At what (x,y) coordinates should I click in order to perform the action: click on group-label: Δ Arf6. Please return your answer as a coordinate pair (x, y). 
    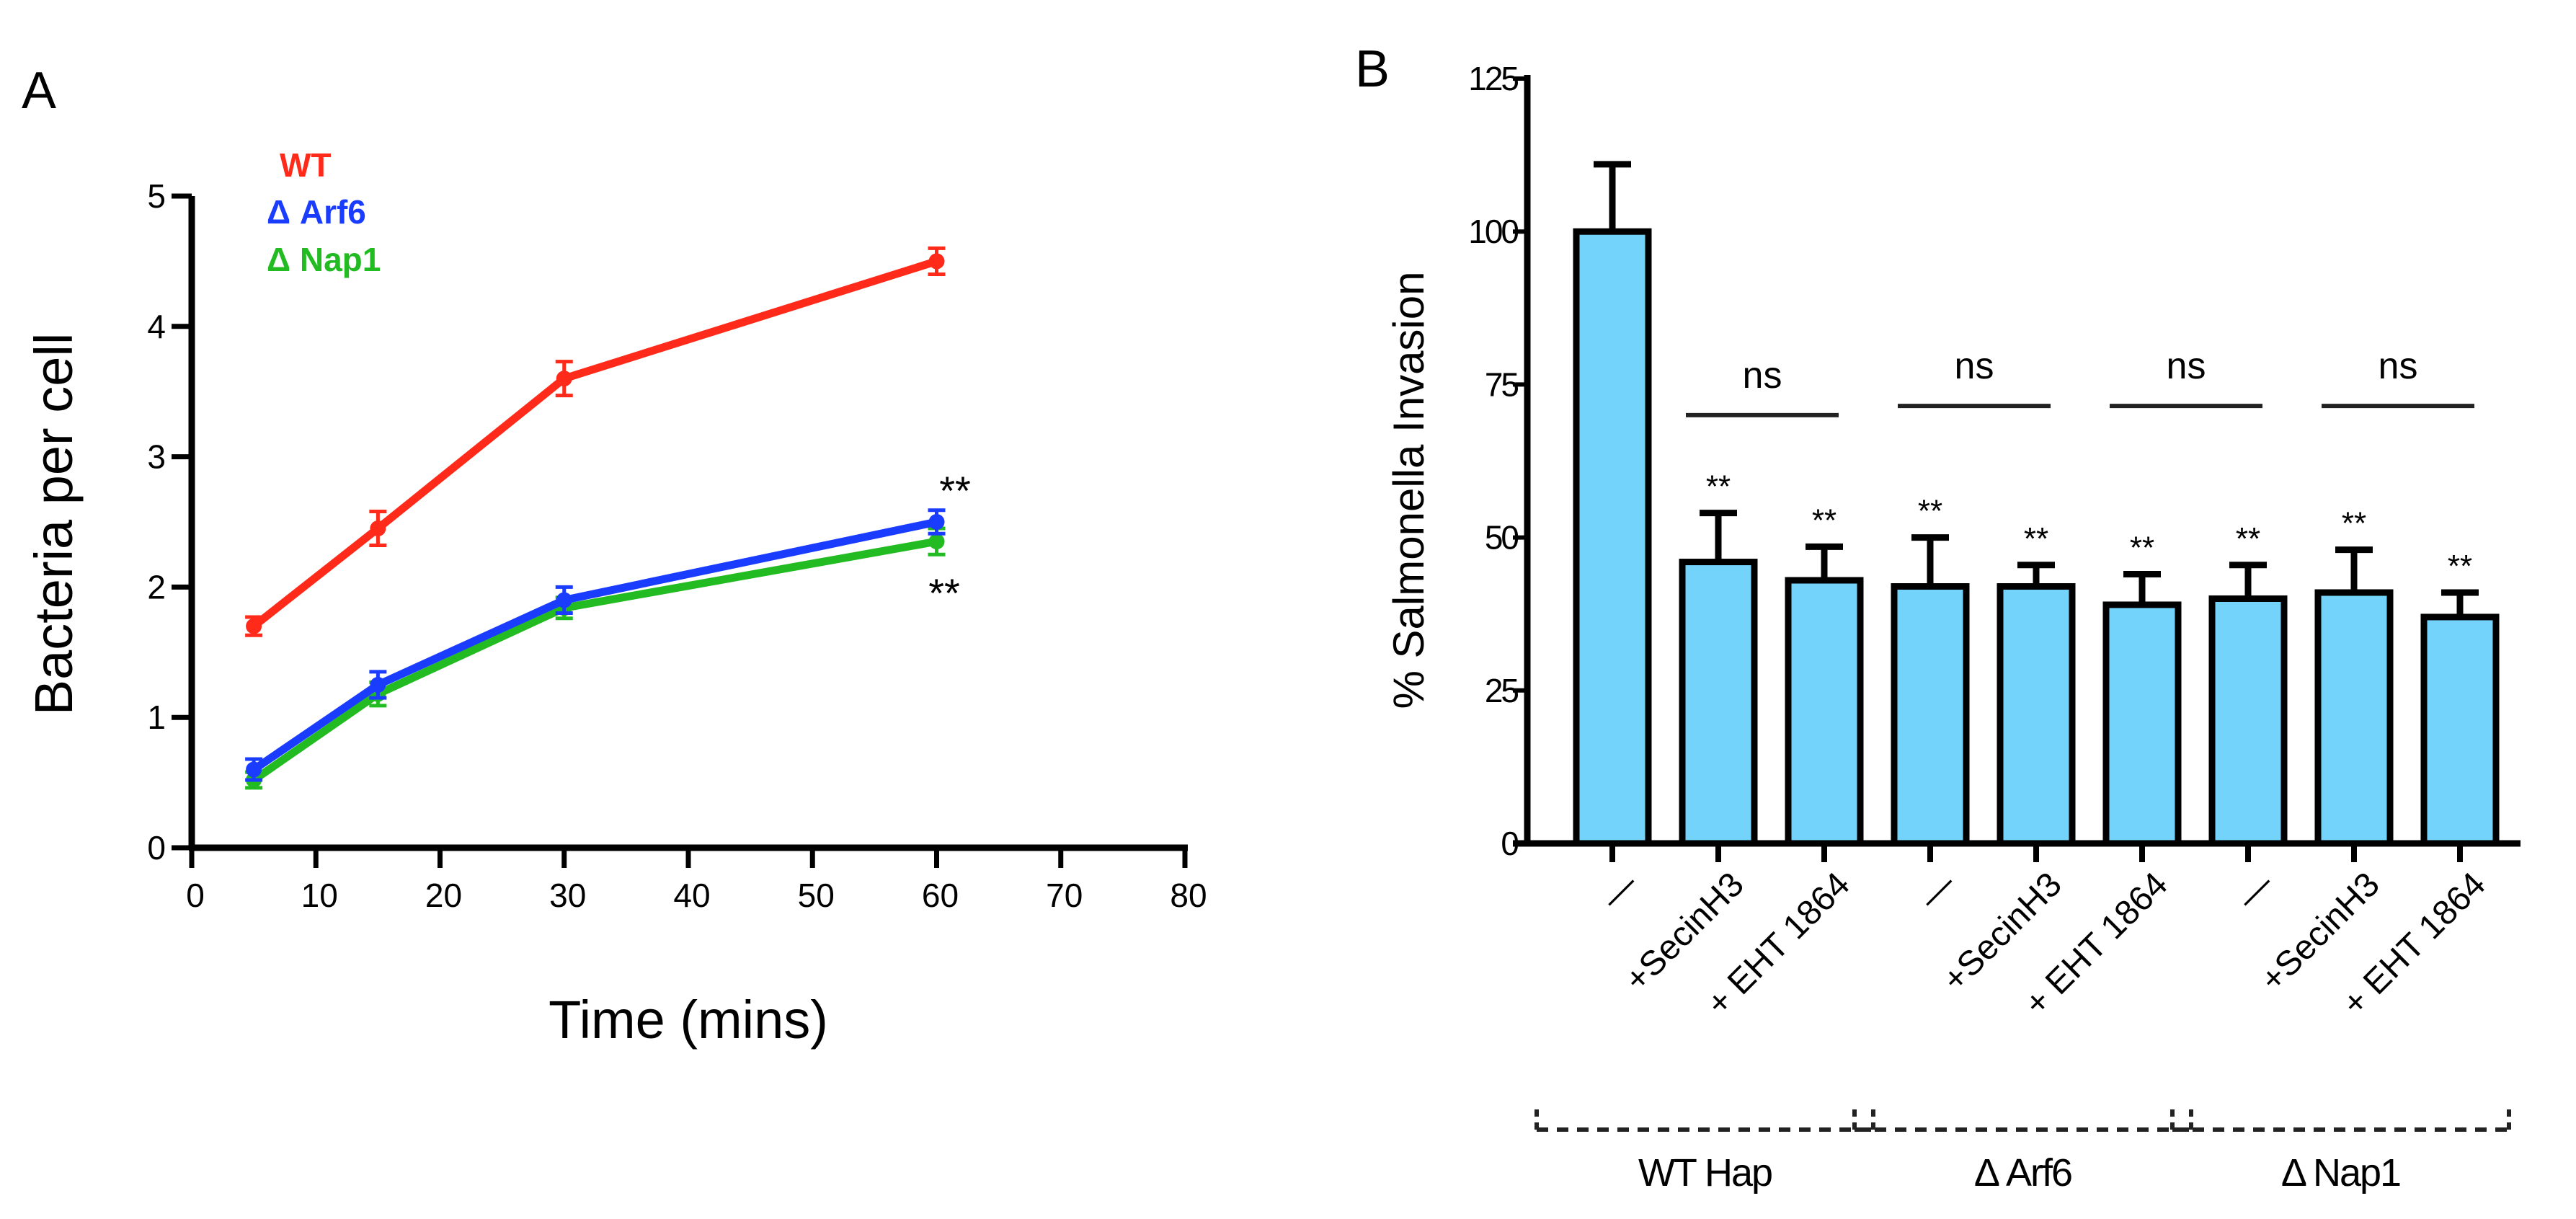
    Looking at the image, I should click on (2022, 1172).